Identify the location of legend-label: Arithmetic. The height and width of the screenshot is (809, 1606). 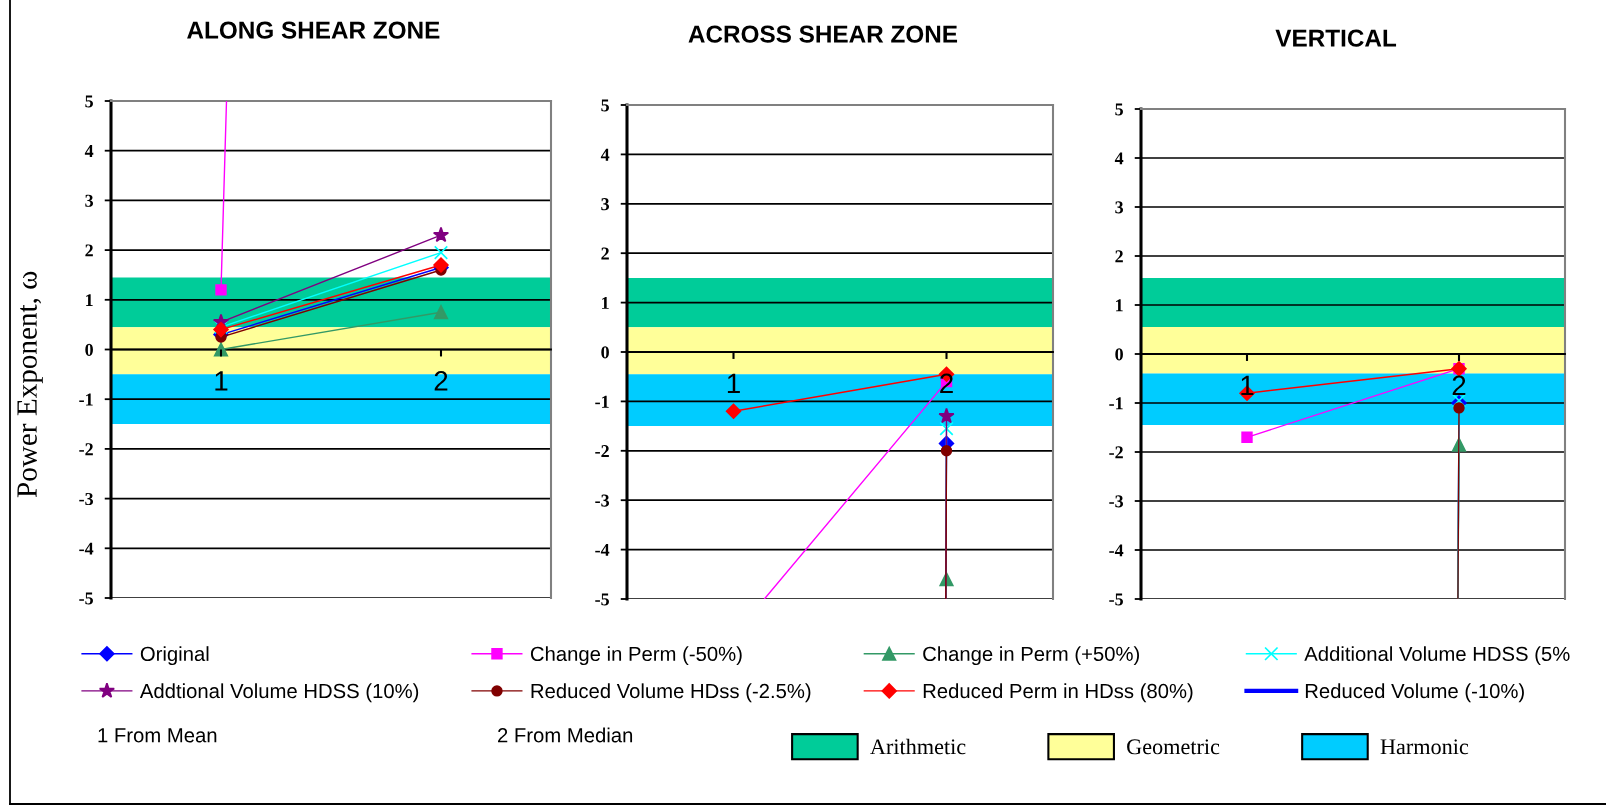
(918, 746).